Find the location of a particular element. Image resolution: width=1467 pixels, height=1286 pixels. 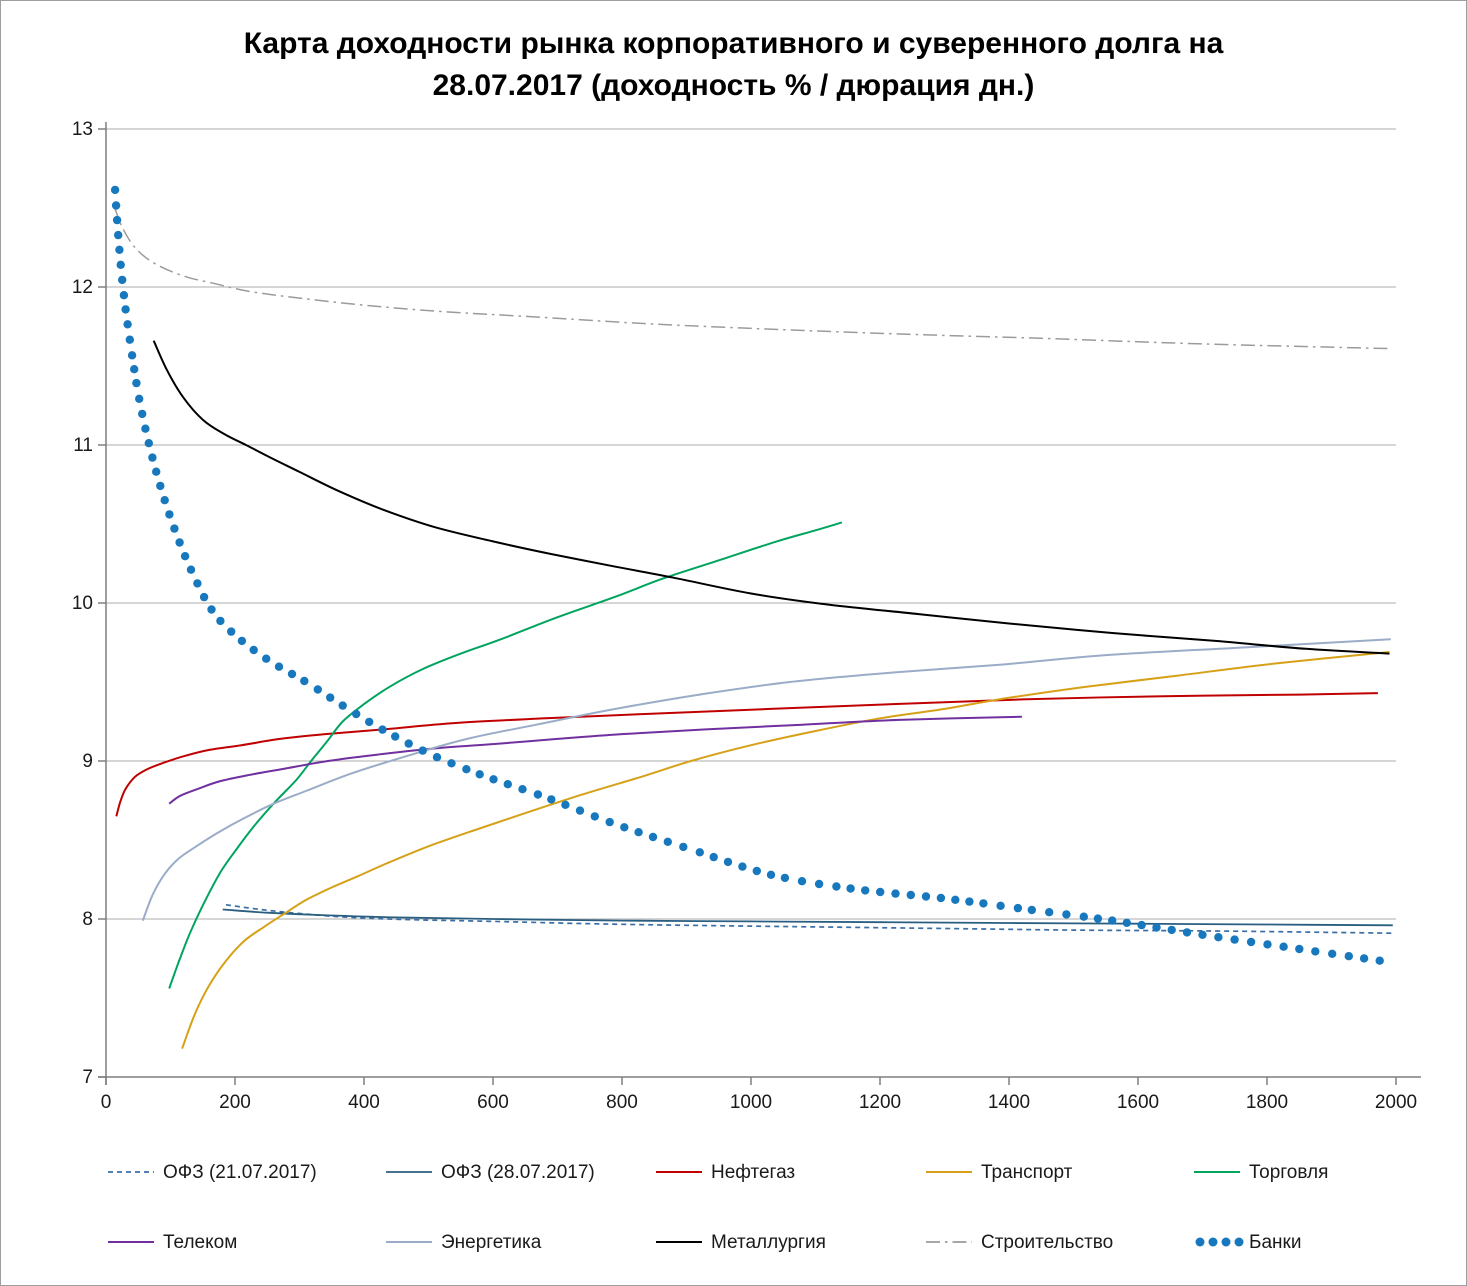

legend-item-stroitelstvo: Строительство is located at coordinates (1019, 1242).